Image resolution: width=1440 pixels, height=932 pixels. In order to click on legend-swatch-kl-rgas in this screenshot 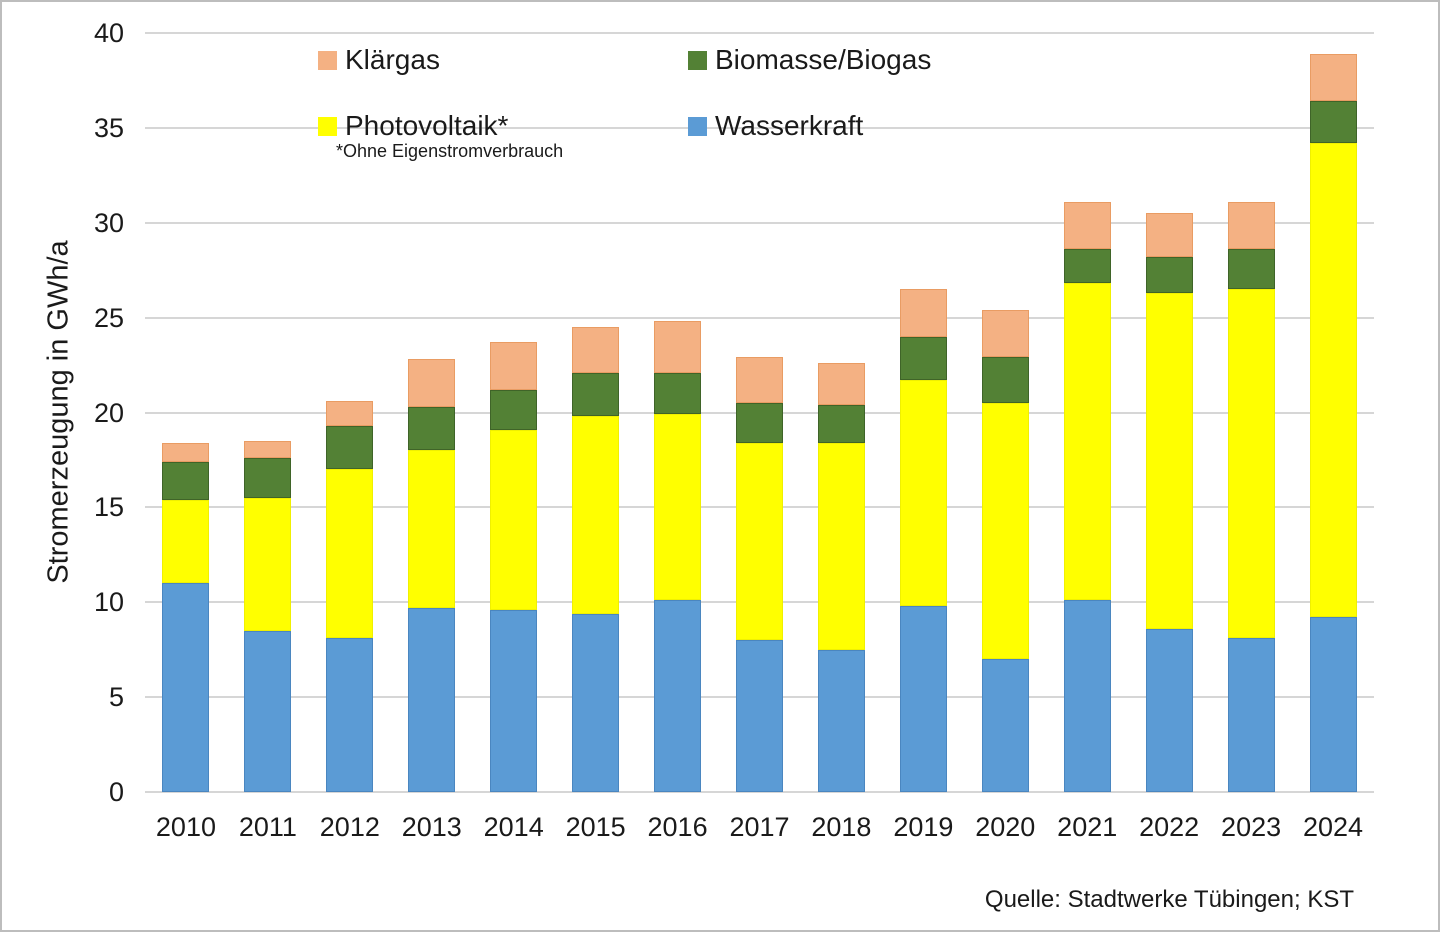, I will do `click(327, 60)`.